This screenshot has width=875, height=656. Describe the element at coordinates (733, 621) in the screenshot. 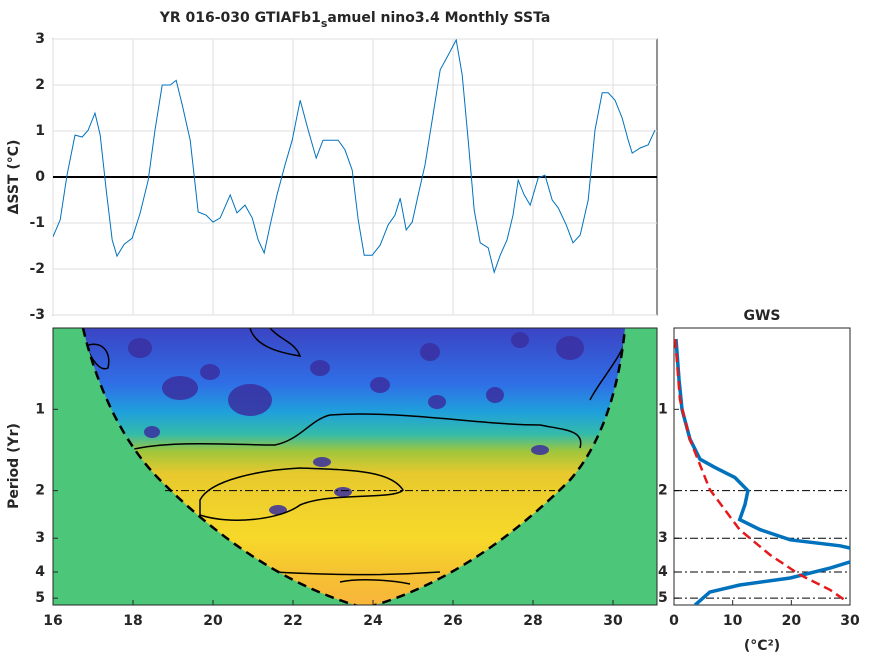

I see `x-tick-label: 10` at that location.